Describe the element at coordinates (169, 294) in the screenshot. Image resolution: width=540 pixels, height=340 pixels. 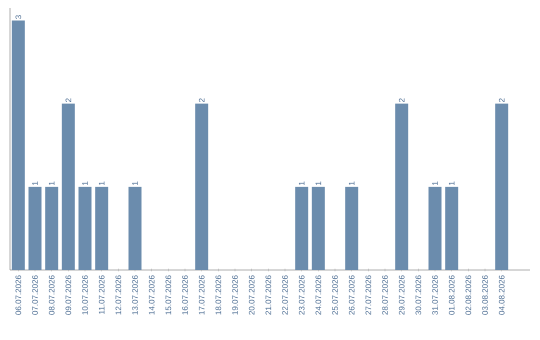
I see `x-tick-label: 15.07.2026` at that location.